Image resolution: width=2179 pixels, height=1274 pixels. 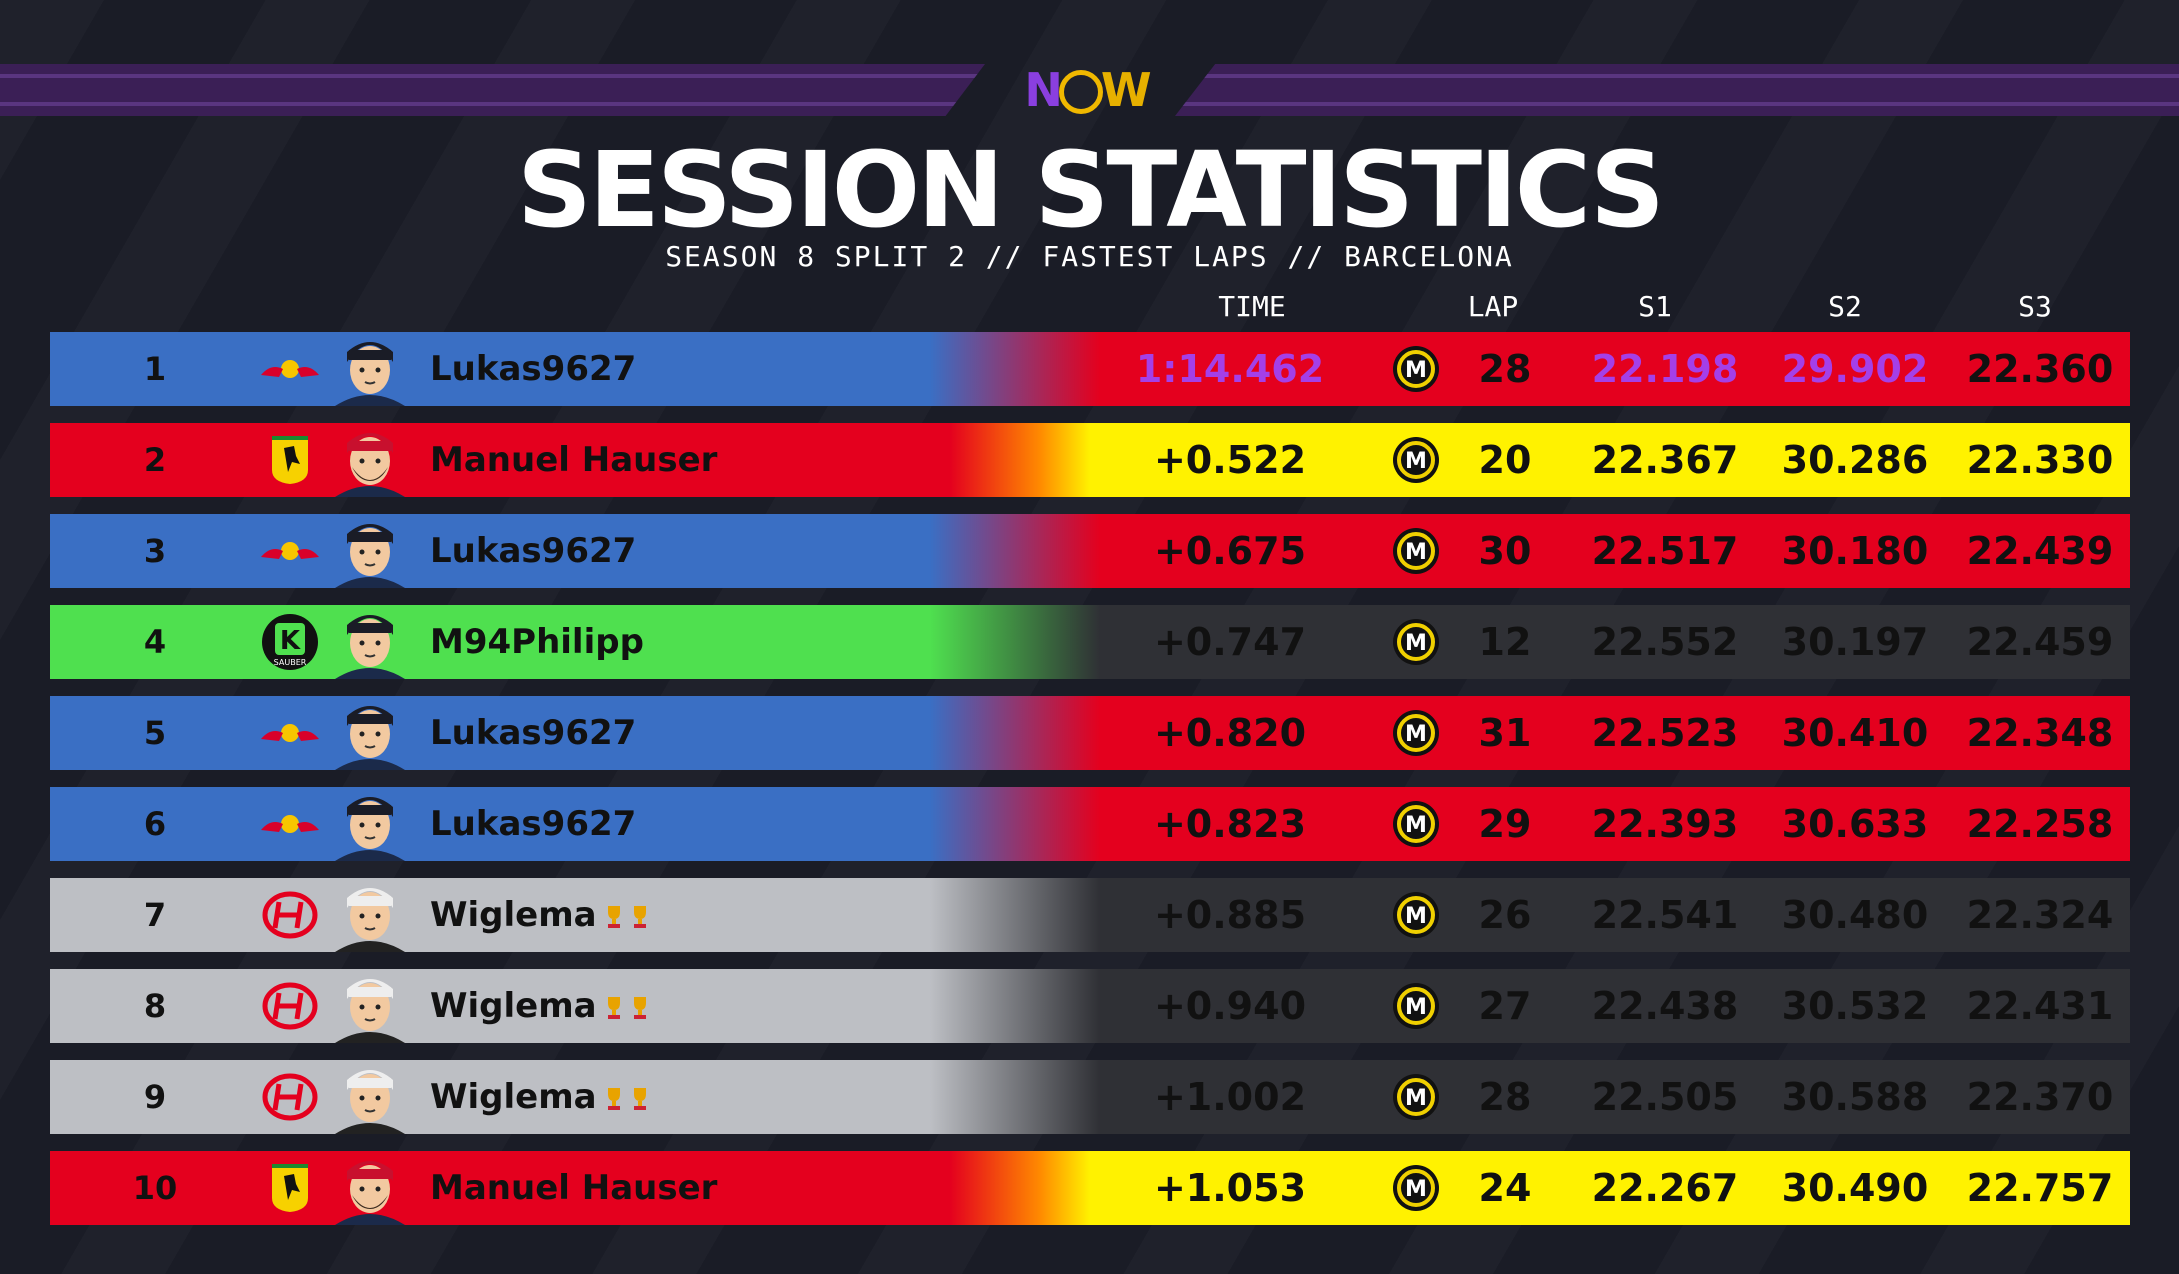 What do you see at coordinates (1230, 642) in the screenshot?
I see `lap-time: +0.747` at bounding box center [1230, 642].